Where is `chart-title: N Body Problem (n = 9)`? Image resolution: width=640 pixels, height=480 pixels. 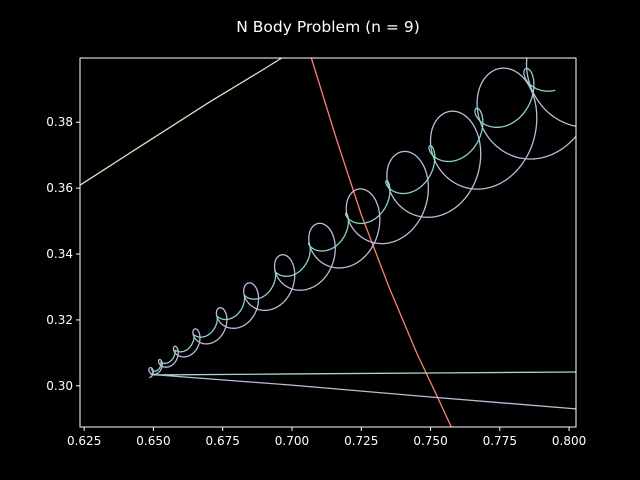
chart-title: N Body Problem (n = 9) is located at coordinates (328, 27).